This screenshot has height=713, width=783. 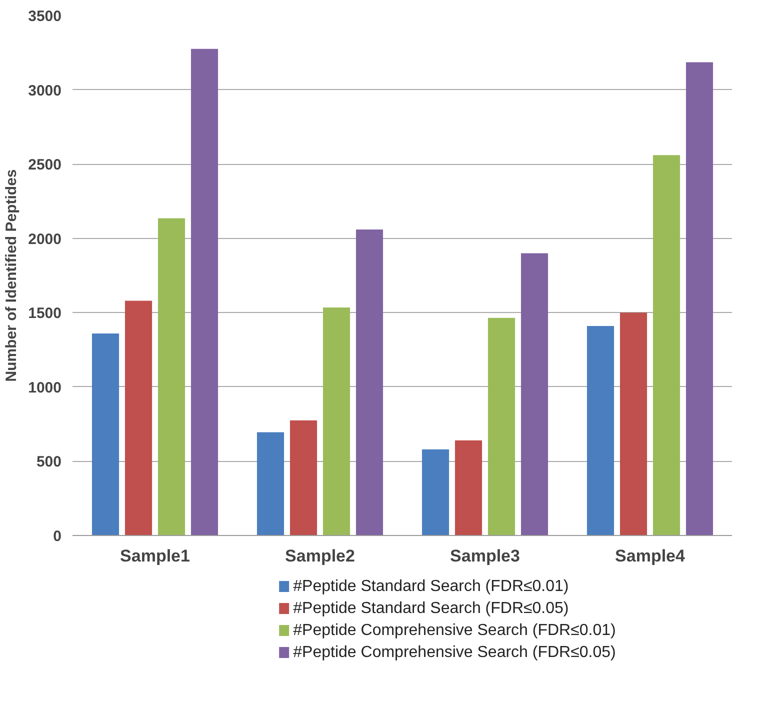 What do you see at coordinates (49, 462) in the screenshot?
I see `y-tick-label: 500` at bounding box center [49, 462].